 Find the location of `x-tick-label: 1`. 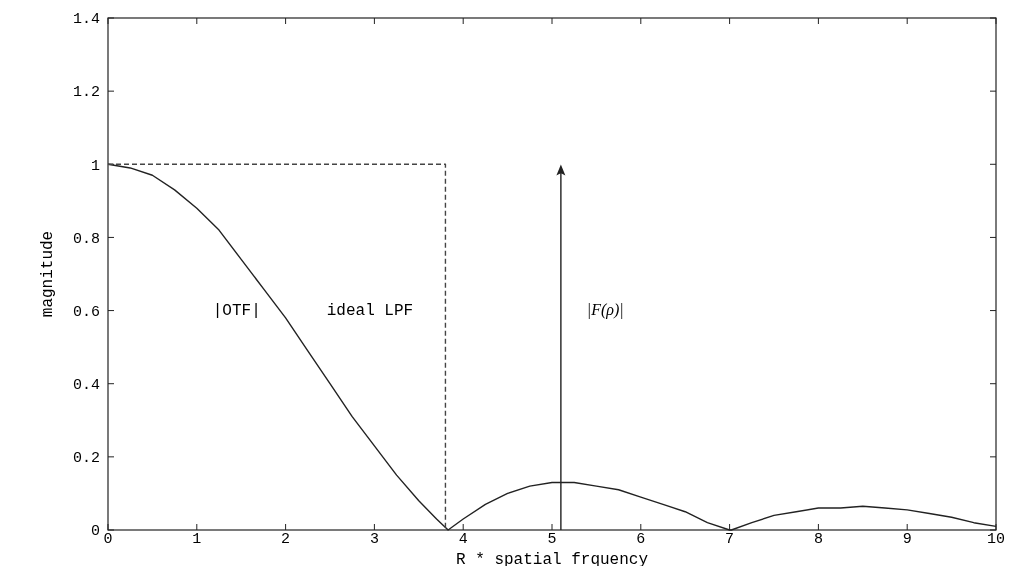

x-tick-label: 1 is located at coordinates (197, 539).